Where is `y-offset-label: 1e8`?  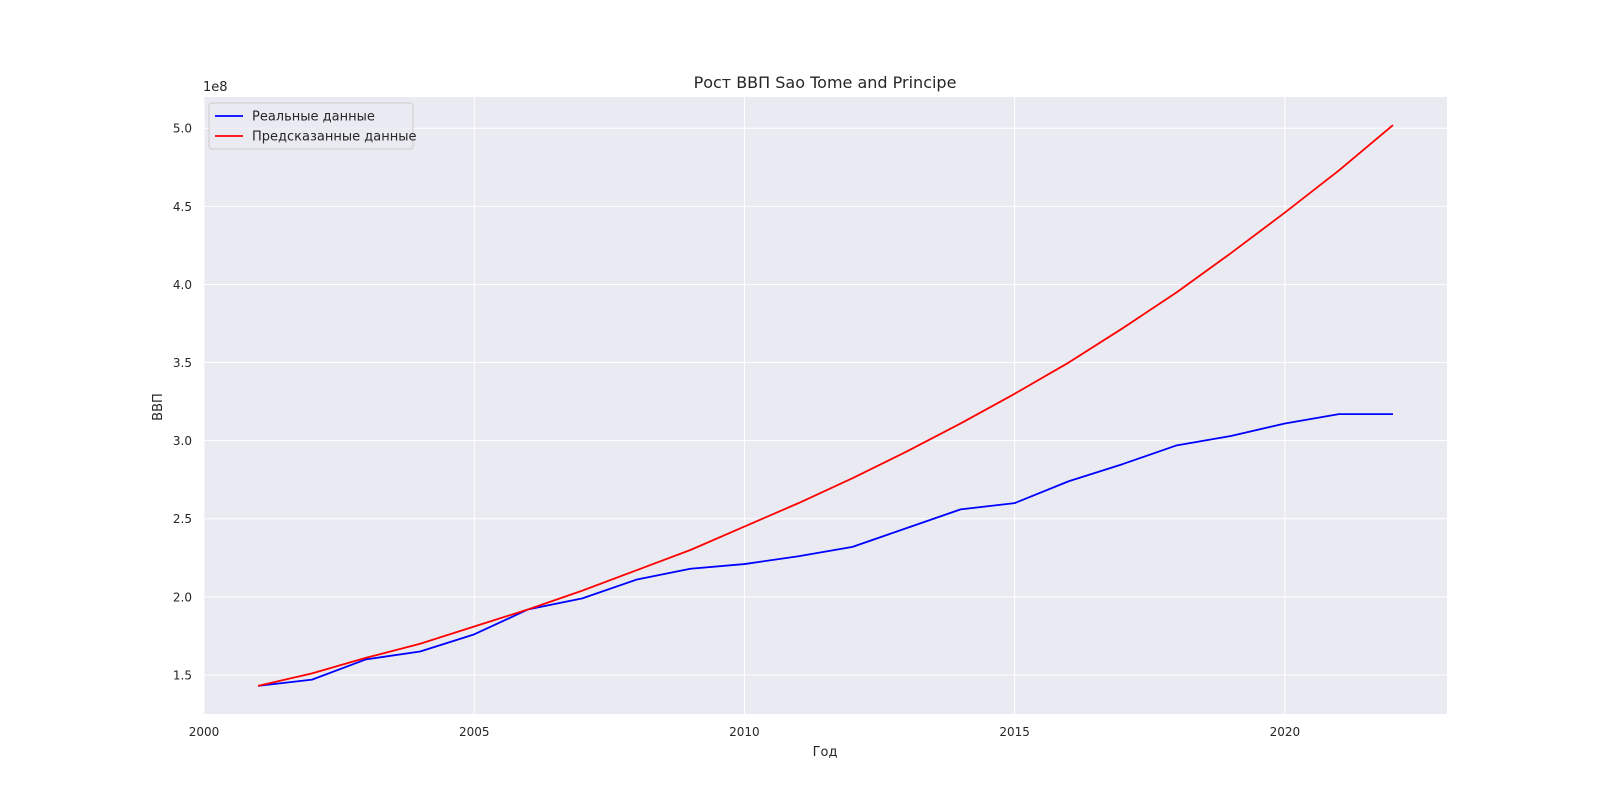
y-offset-label: 1e8 is located at coordinates (215, 87).